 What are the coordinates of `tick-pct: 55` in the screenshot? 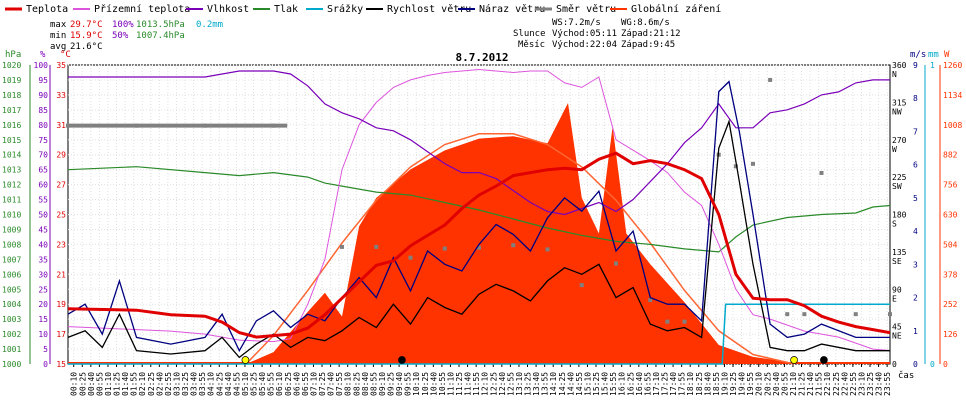 It's located at (43, 200).